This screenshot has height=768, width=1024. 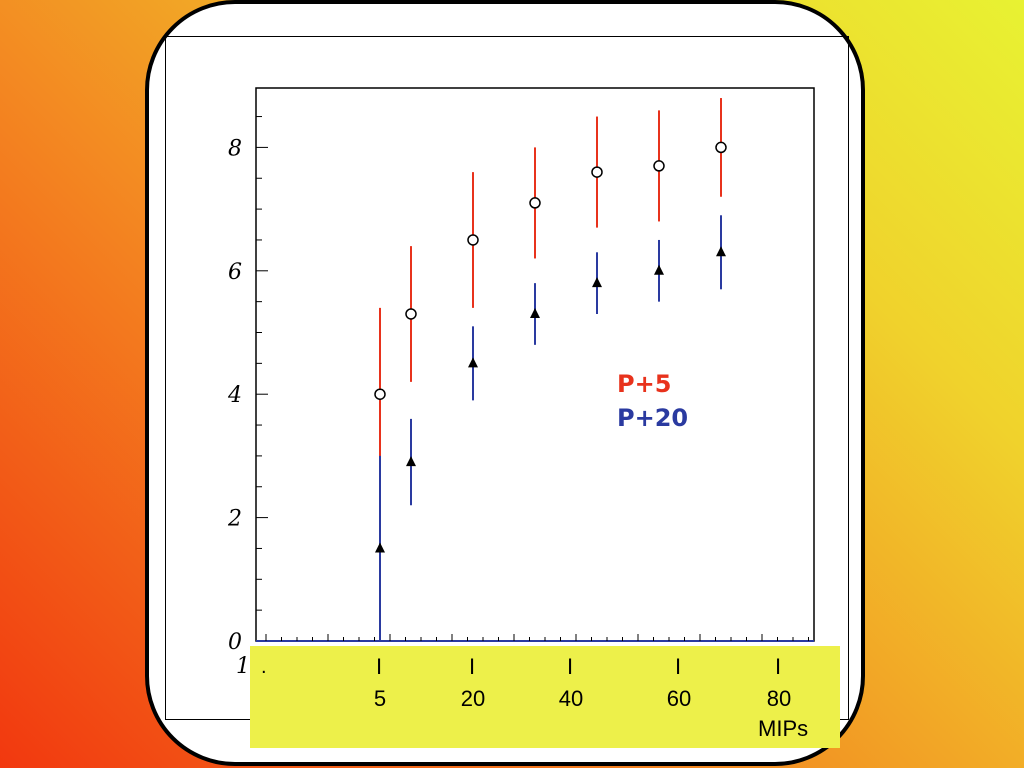 What do you see at coordinates (380, 698) in the screenshot?
I see `x-tick-label: 5` at bounding box center [380, 698].